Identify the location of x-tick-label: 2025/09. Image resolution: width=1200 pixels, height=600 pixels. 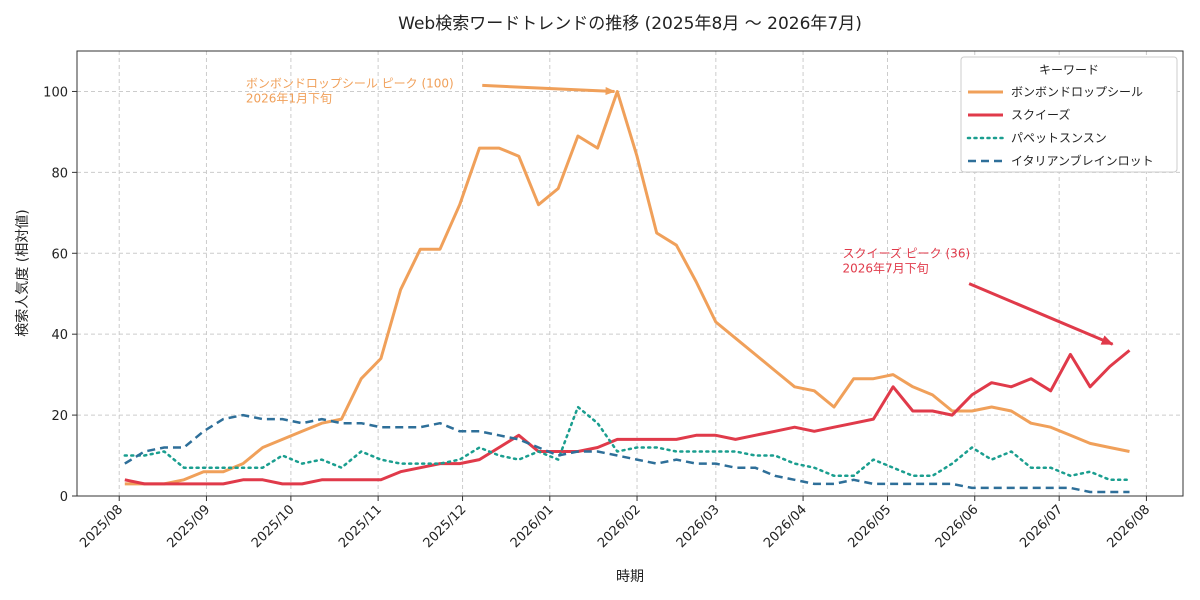
(188, 526).